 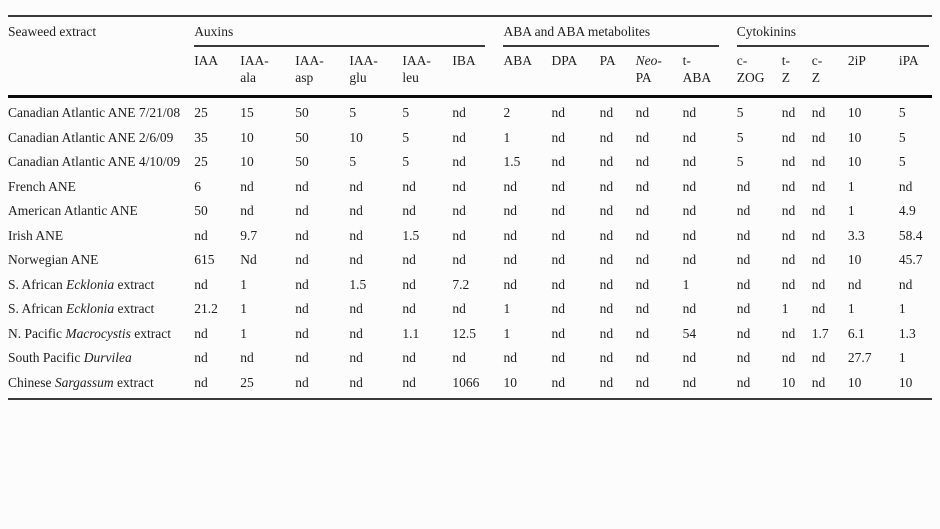 I want to click on cell-t-aba: 1, so click(x=686, y=284).